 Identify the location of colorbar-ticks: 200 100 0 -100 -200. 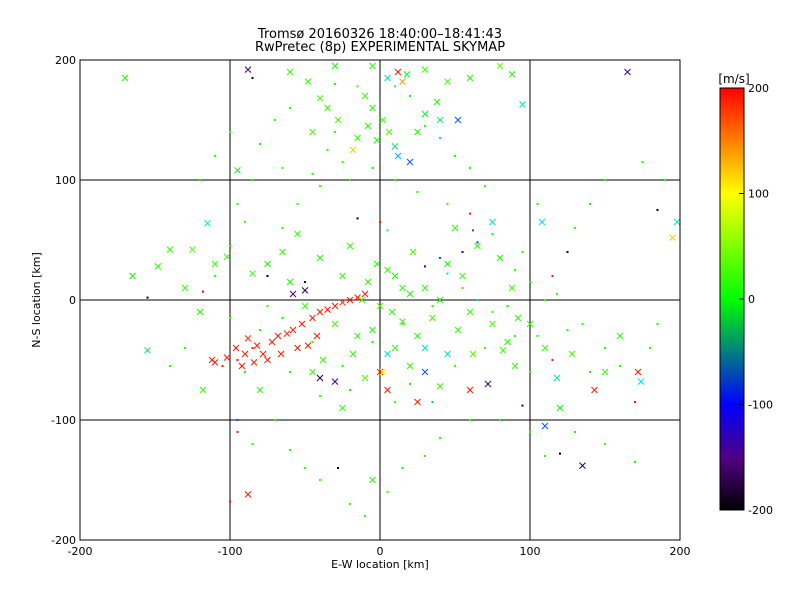
(756, 299).